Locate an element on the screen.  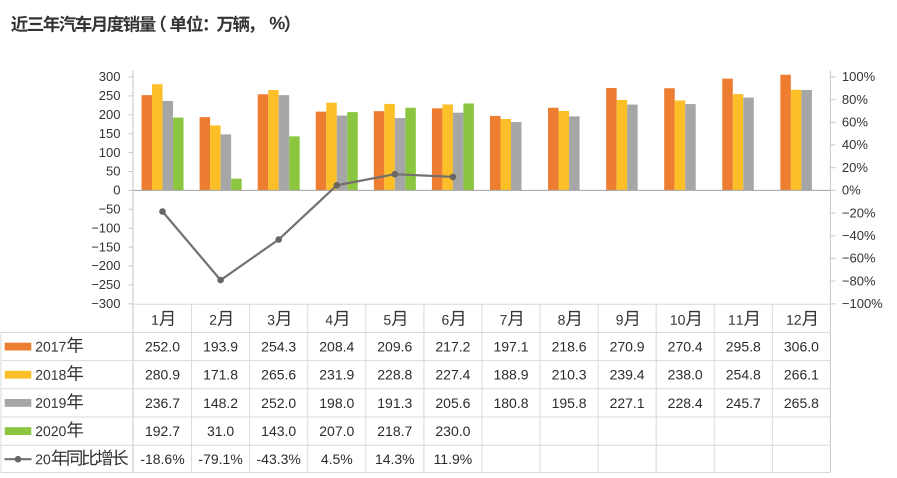
svg-text: 4.5% is located at coordinates (337, 459).